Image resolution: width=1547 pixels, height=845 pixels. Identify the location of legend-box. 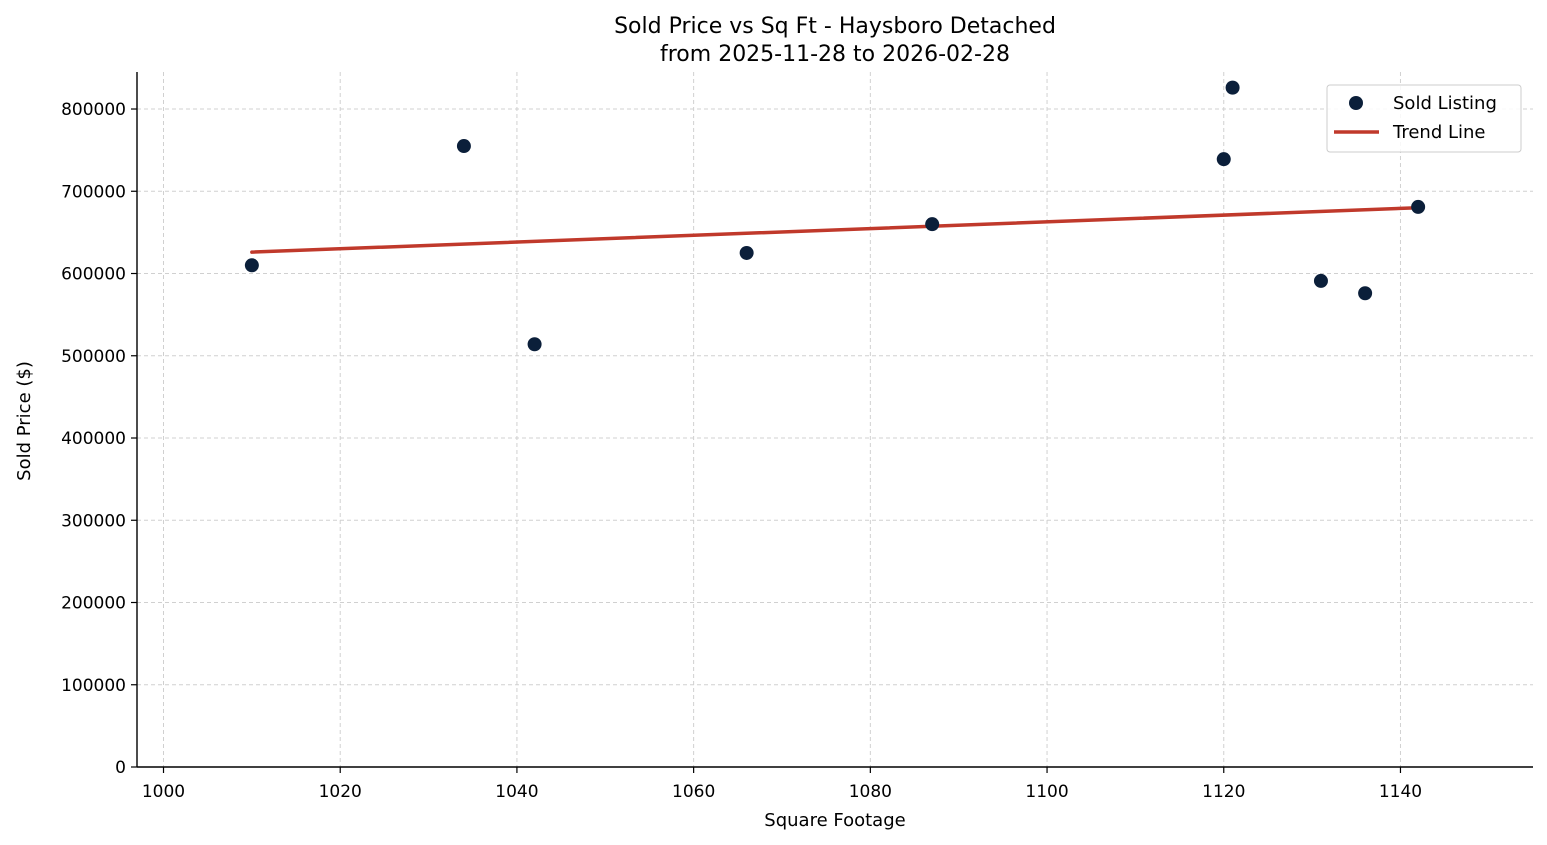
(1424, 118).